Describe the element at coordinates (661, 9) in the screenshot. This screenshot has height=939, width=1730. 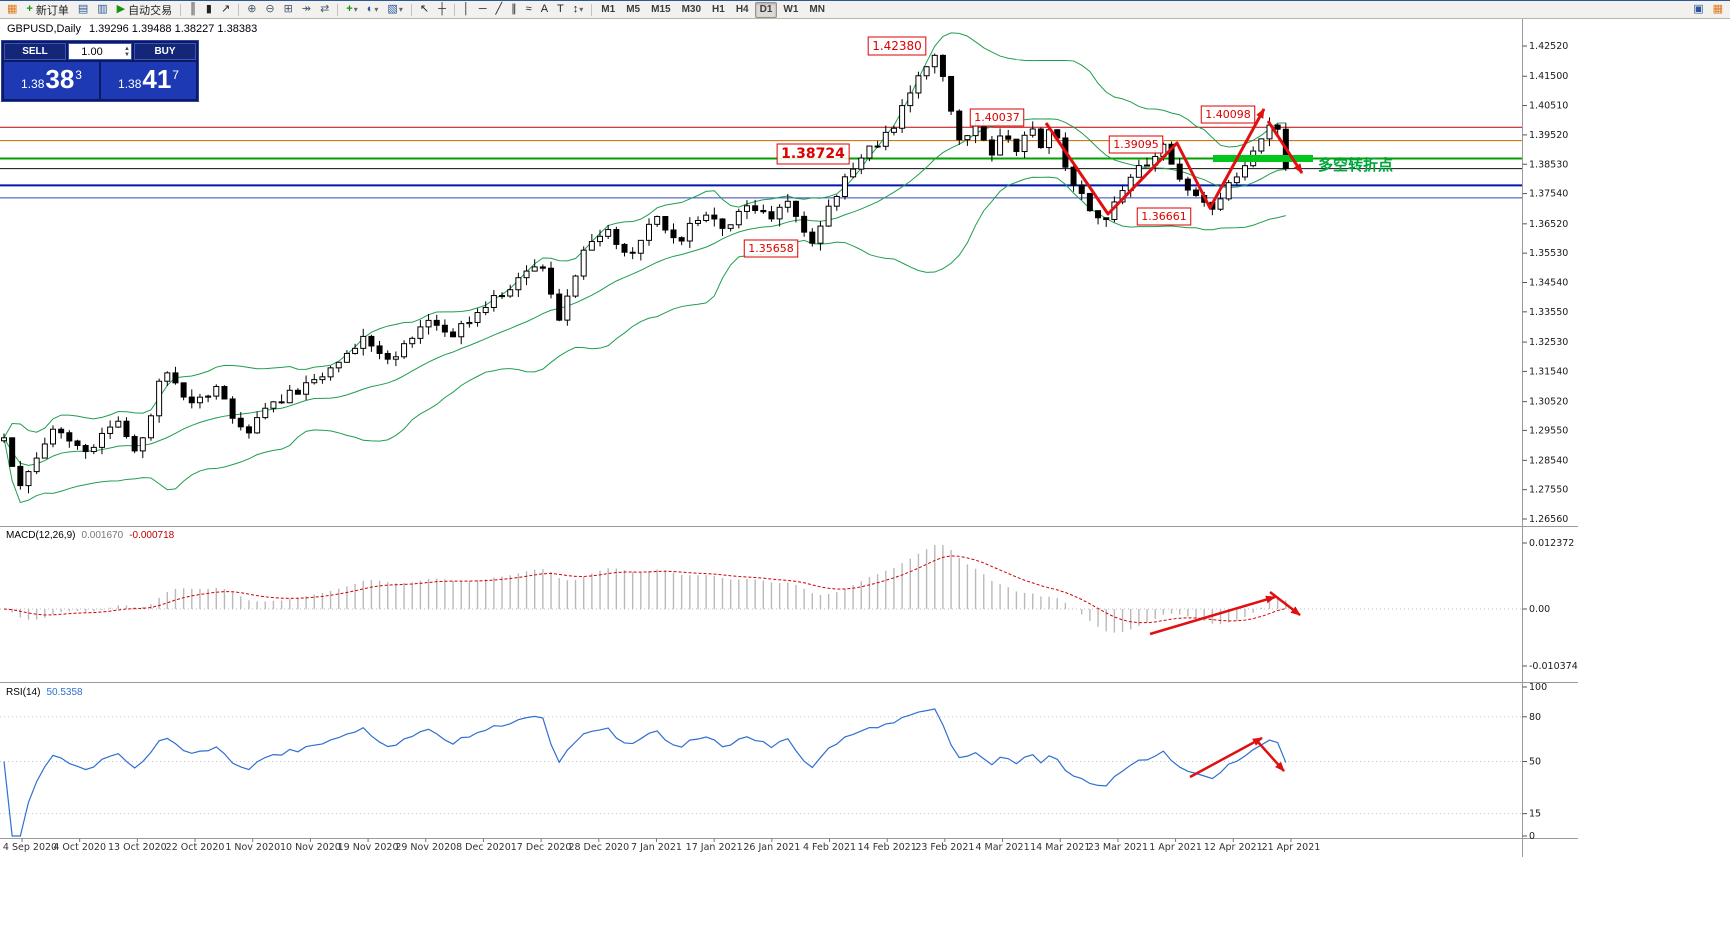
I see `timeframe-button-m15: M15` at that location.